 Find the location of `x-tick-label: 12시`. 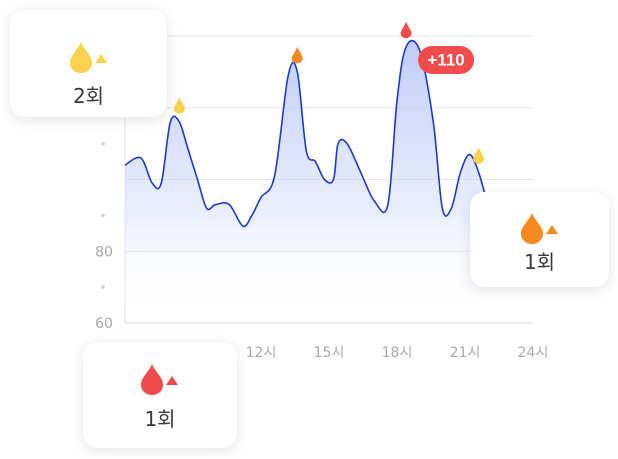

x-tick-label: 12시 is located at coordinates (261, 353).